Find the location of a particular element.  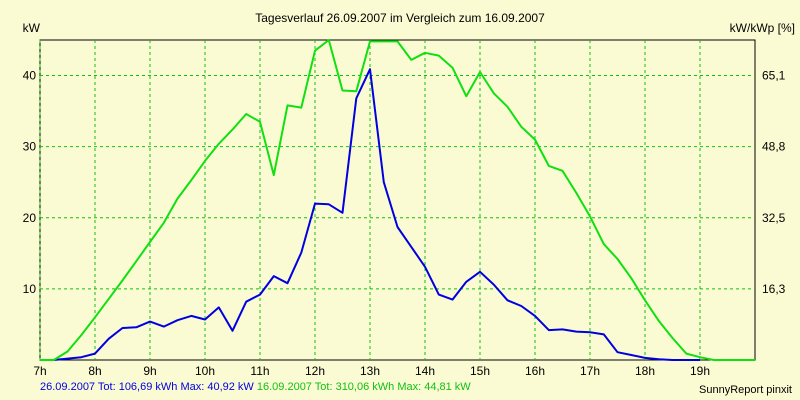

y-tick-label-left: 20 is located at coordinates (30, 218).